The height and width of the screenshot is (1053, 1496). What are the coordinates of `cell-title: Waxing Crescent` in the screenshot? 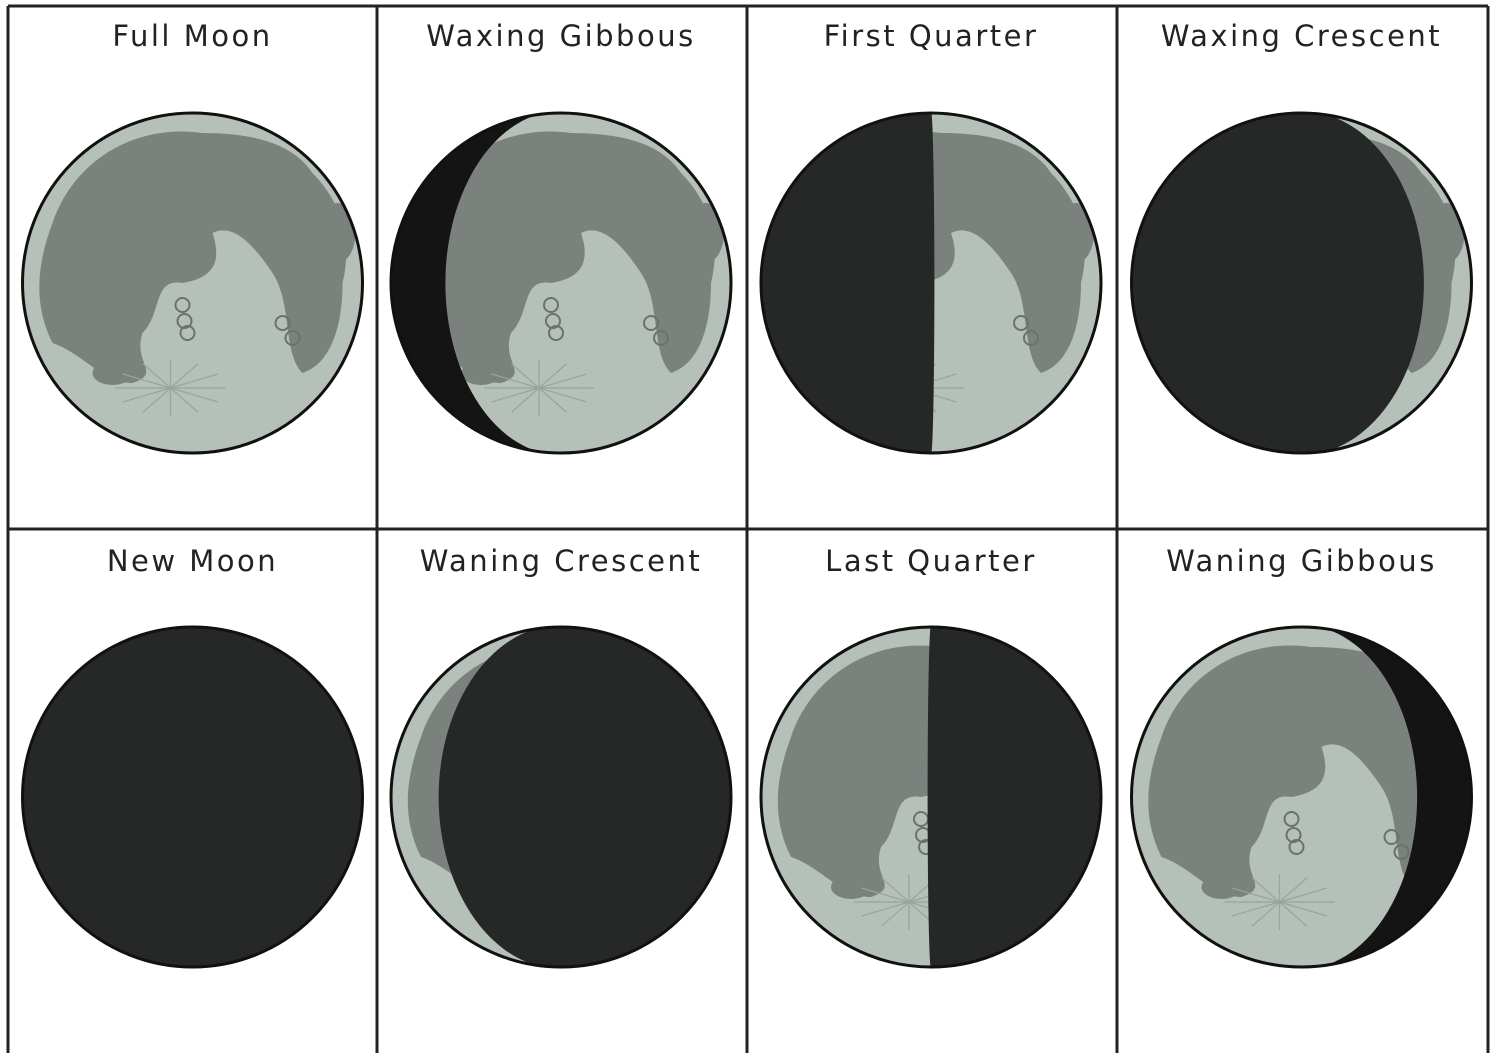 It's located at (1301, 36).